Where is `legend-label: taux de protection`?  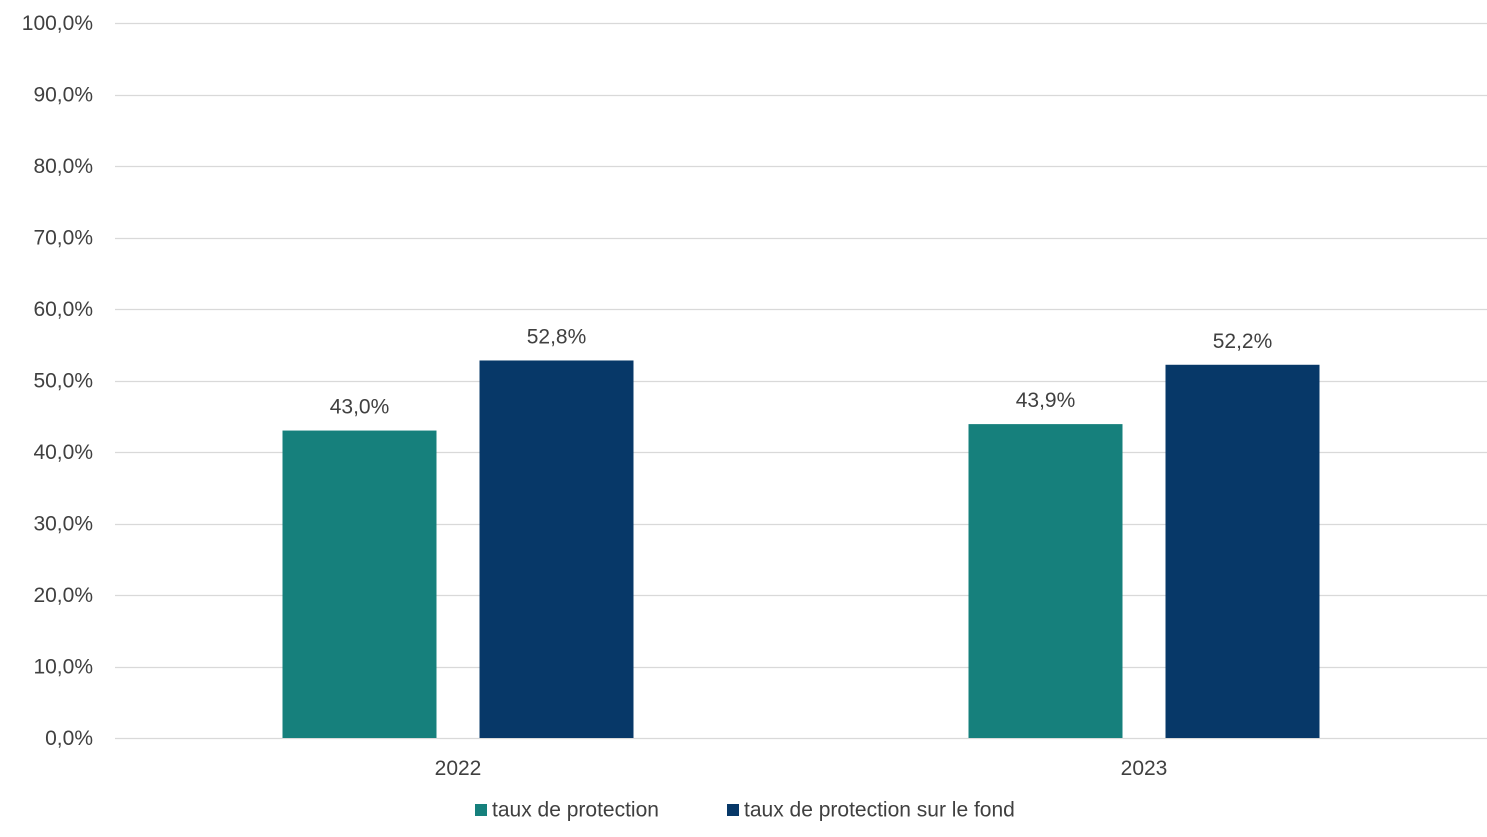
legend-label: taux de protection is located at coordinates (575, 810).